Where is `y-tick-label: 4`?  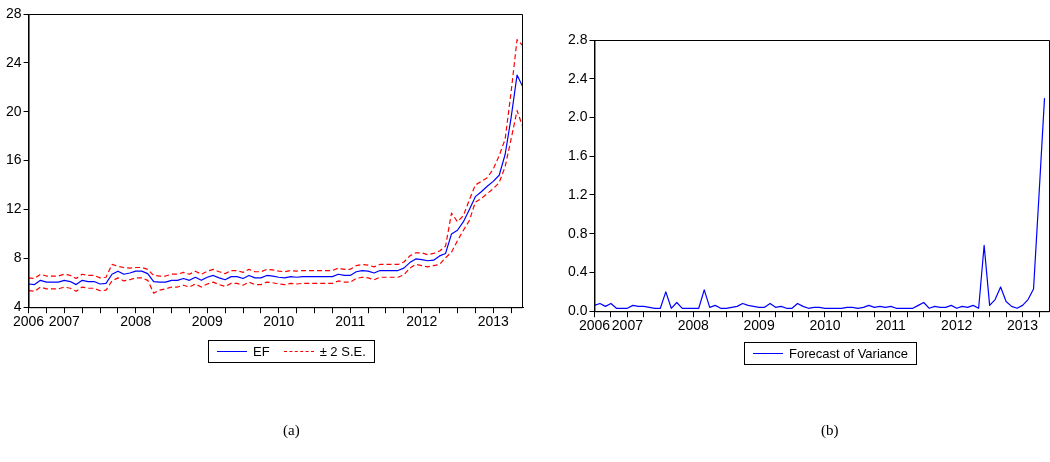 y-tick-label: 4 is located at coordinates (17, 306).